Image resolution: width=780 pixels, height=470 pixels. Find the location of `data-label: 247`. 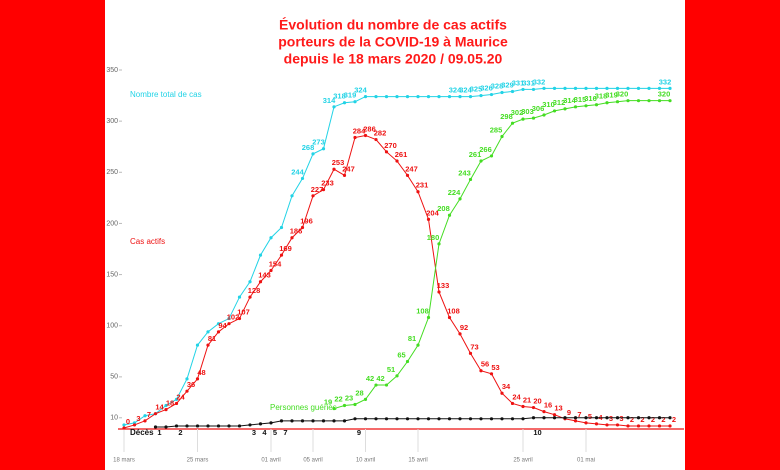

data-label: 247 is located at coordinates (348, 168).